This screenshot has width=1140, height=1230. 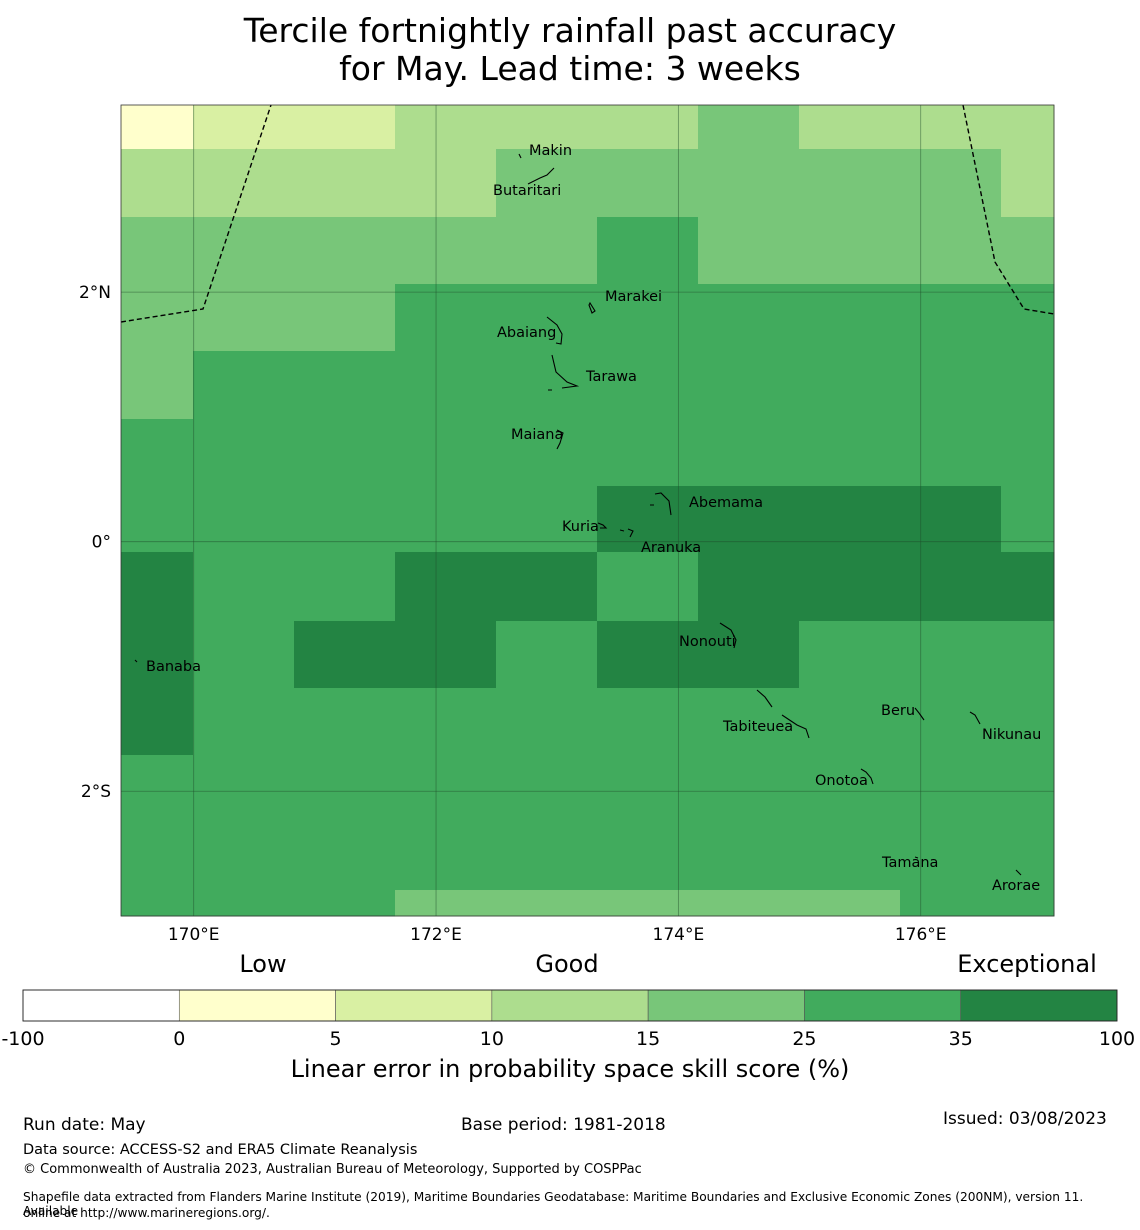 What do you see at coordinates (96, 792) in the screenshot?
I see `latitude-tick-label: 2°S` at bounding box center [96, 792].